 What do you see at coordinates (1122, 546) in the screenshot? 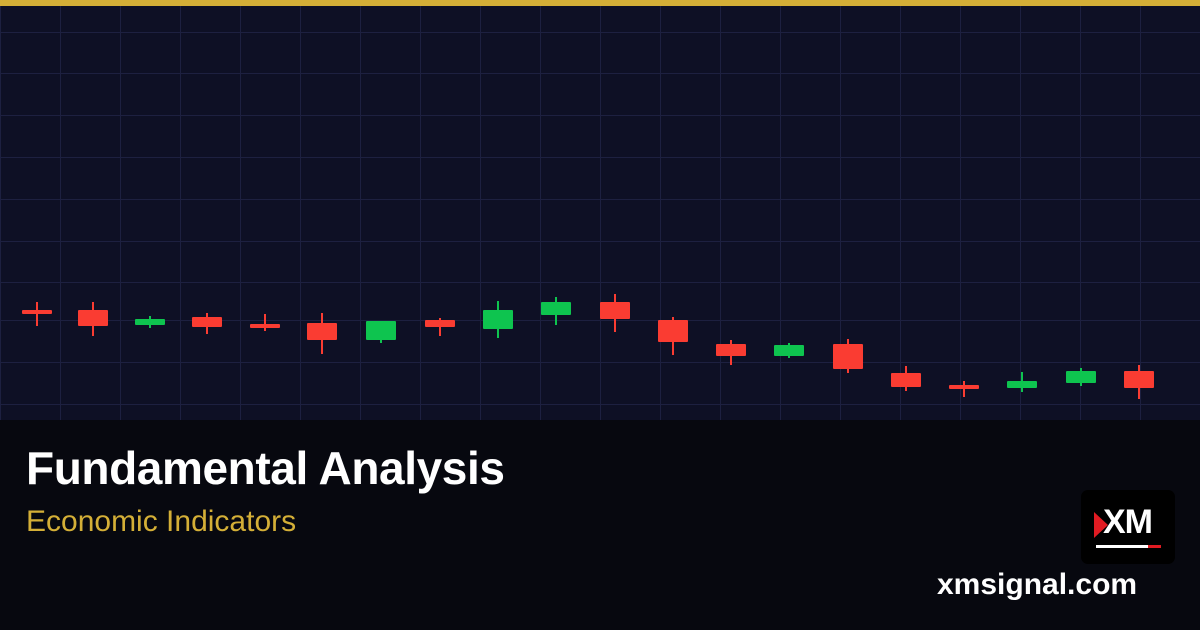
I see `logo-underline-white` at bounding box center [1122, 546].